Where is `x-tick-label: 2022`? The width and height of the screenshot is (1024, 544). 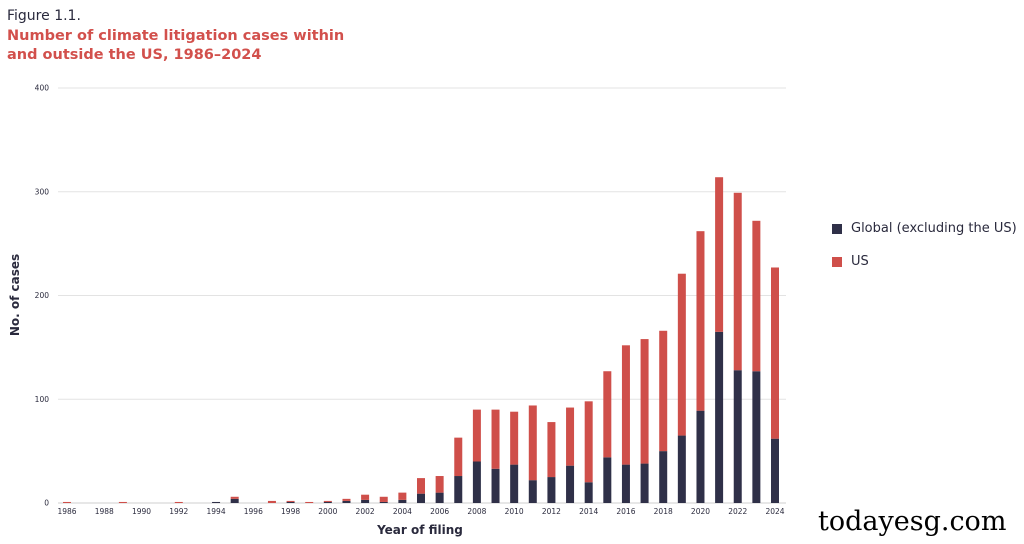 x-tick-label: 2022 is located at coordinates (737, 511).